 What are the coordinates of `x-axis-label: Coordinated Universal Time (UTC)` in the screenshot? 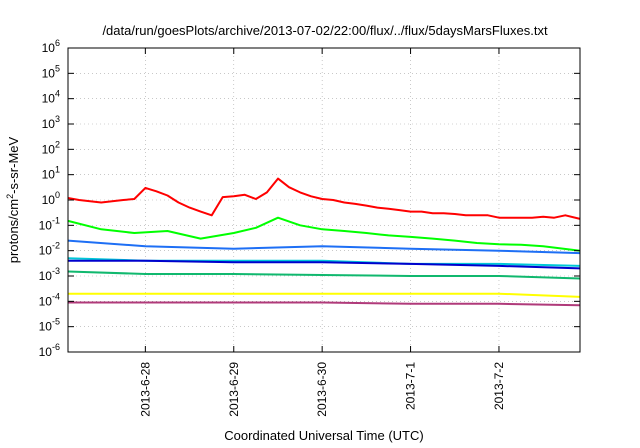 It's located at (323, 435).